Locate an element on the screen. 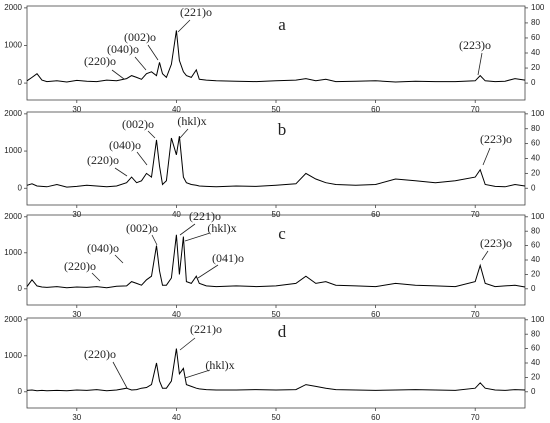 This screenshot has width=550, height=423. panel-title: b is located at coordinates (282, 129).